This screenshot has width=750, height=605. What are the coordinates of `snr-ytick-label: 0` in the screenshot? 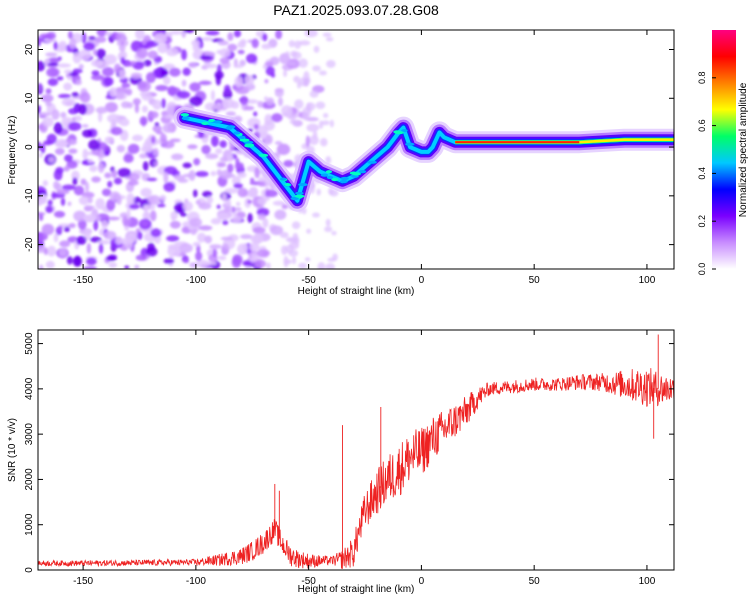 It's located at (29, 570).